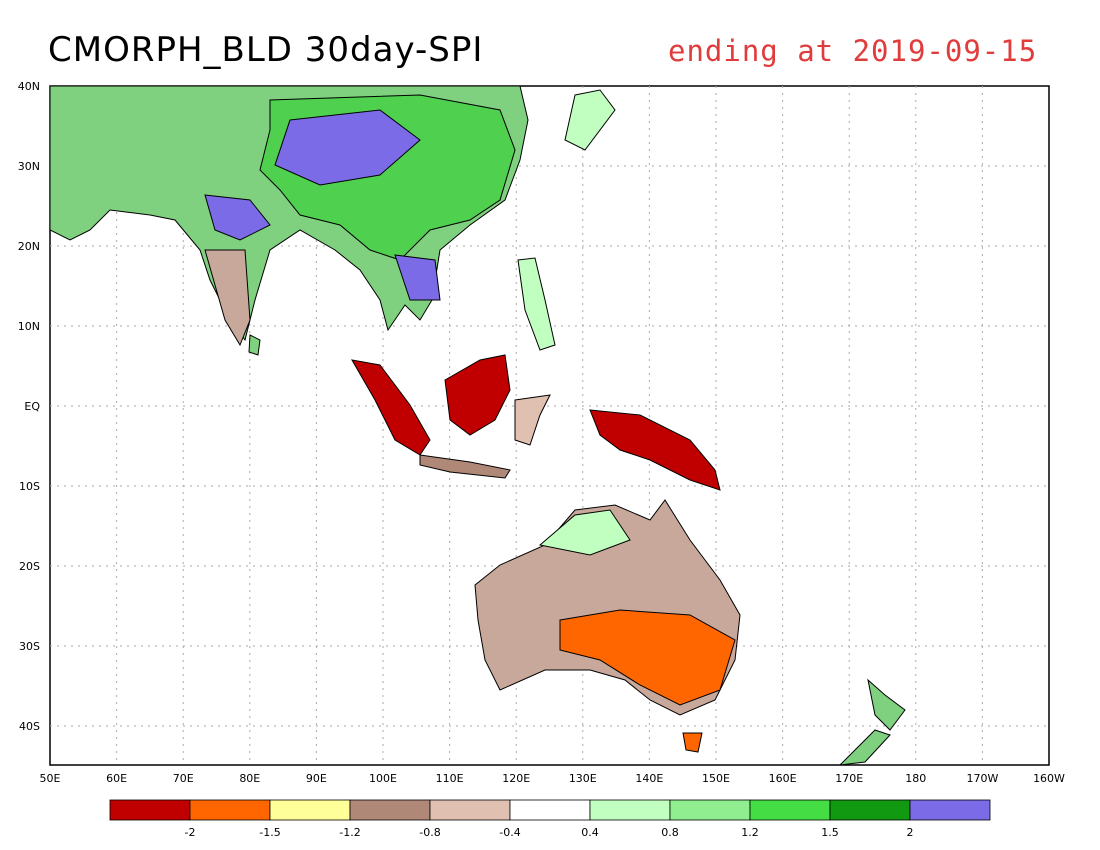 The height and width of the screenshot is (850, 1100). I want to click on borneo, so click(477, 395).